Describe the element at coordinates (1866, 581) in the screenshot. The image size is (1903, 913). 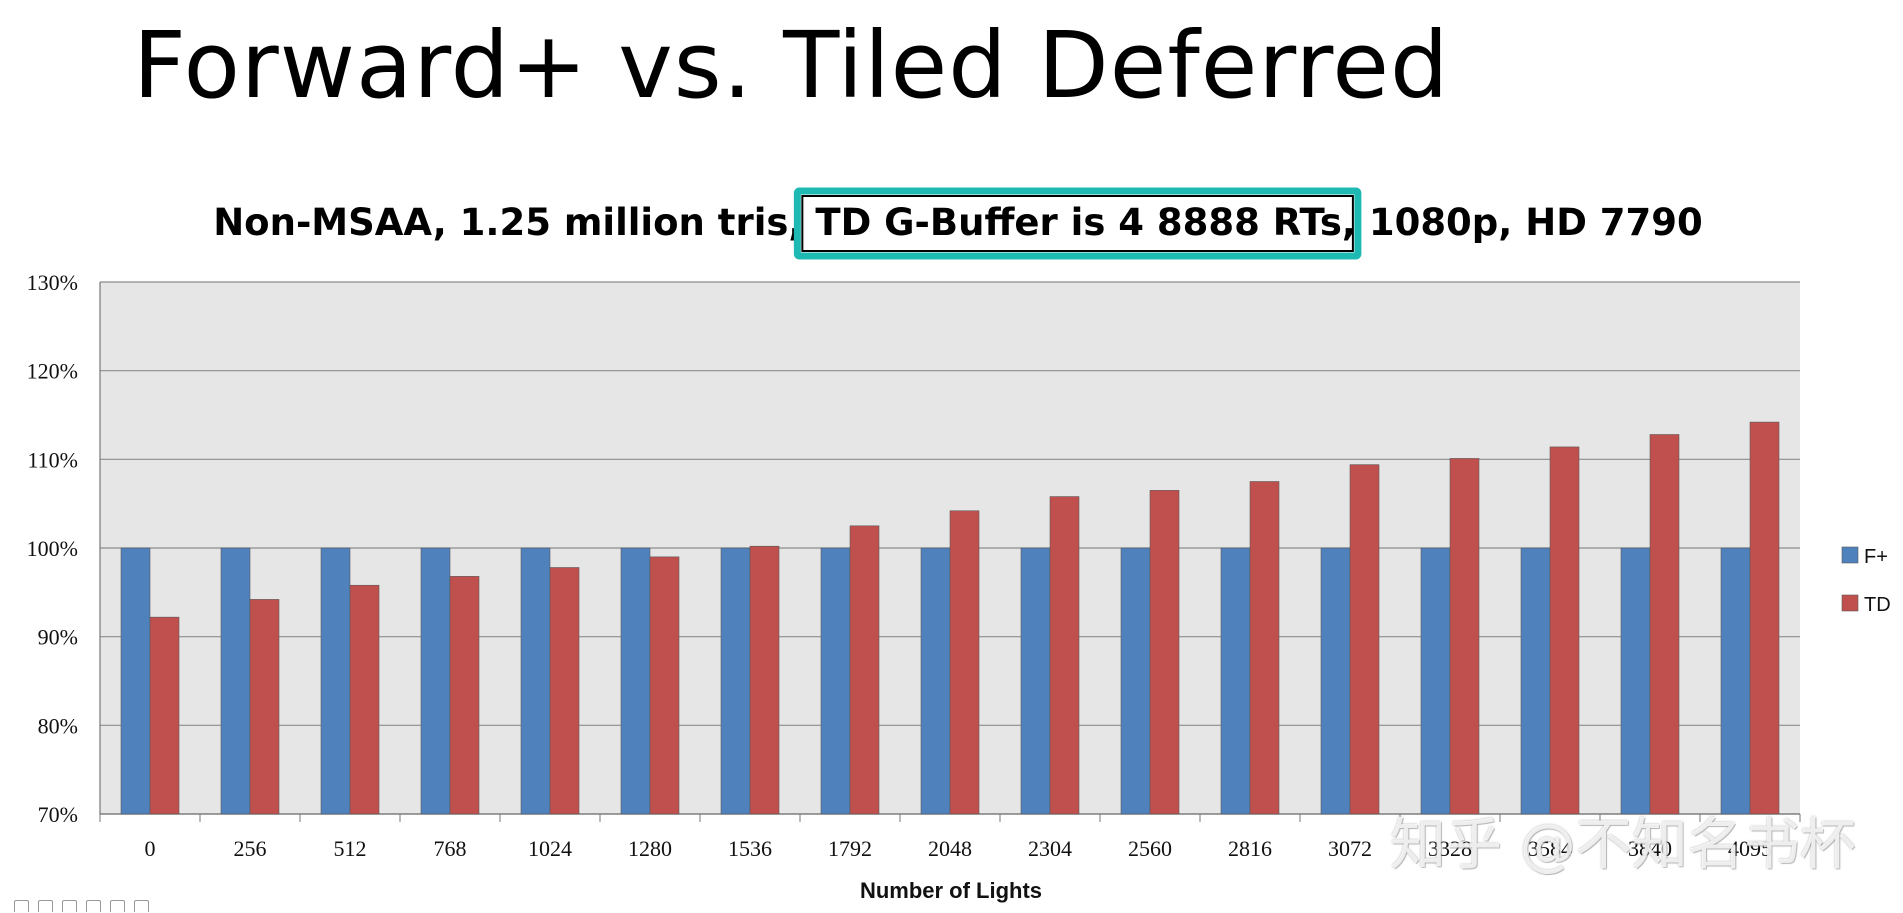
I see `legend: F+ TD` at that location.